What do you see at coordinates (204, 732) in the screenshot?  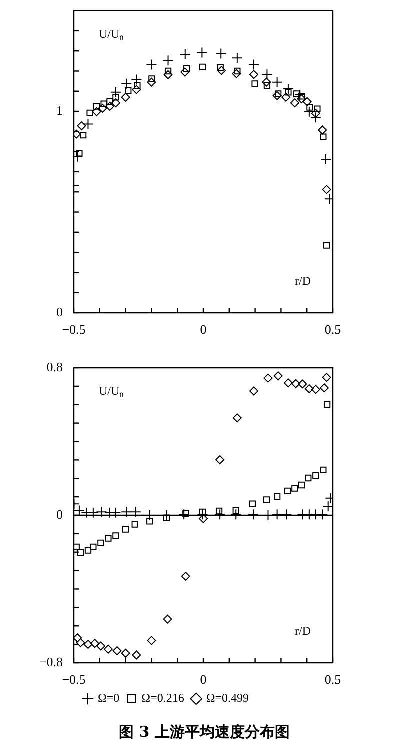 I see `caption: 图 3 上游平均速度分布图` at bounding box center [204, 732].